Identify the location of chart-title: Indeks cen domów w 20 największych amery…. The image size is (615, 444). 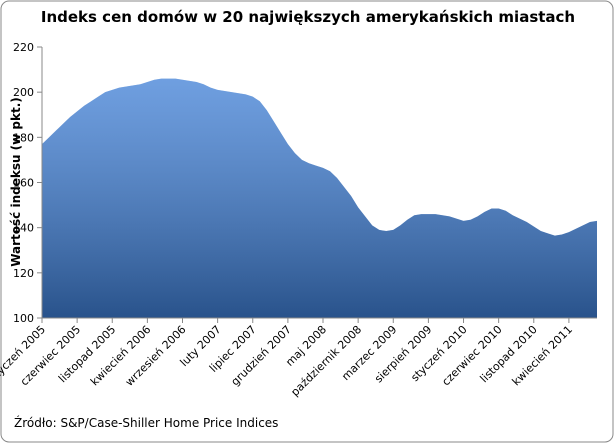
(308, 17).